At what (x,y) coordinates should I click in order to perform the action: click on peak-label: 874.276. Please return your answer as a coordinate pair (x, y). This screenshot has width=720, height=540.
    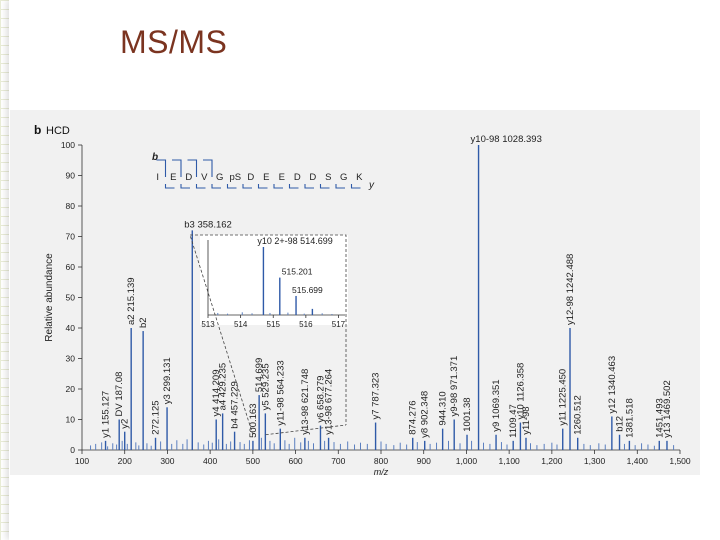
    Looking at the image, I should click on (413, 417).